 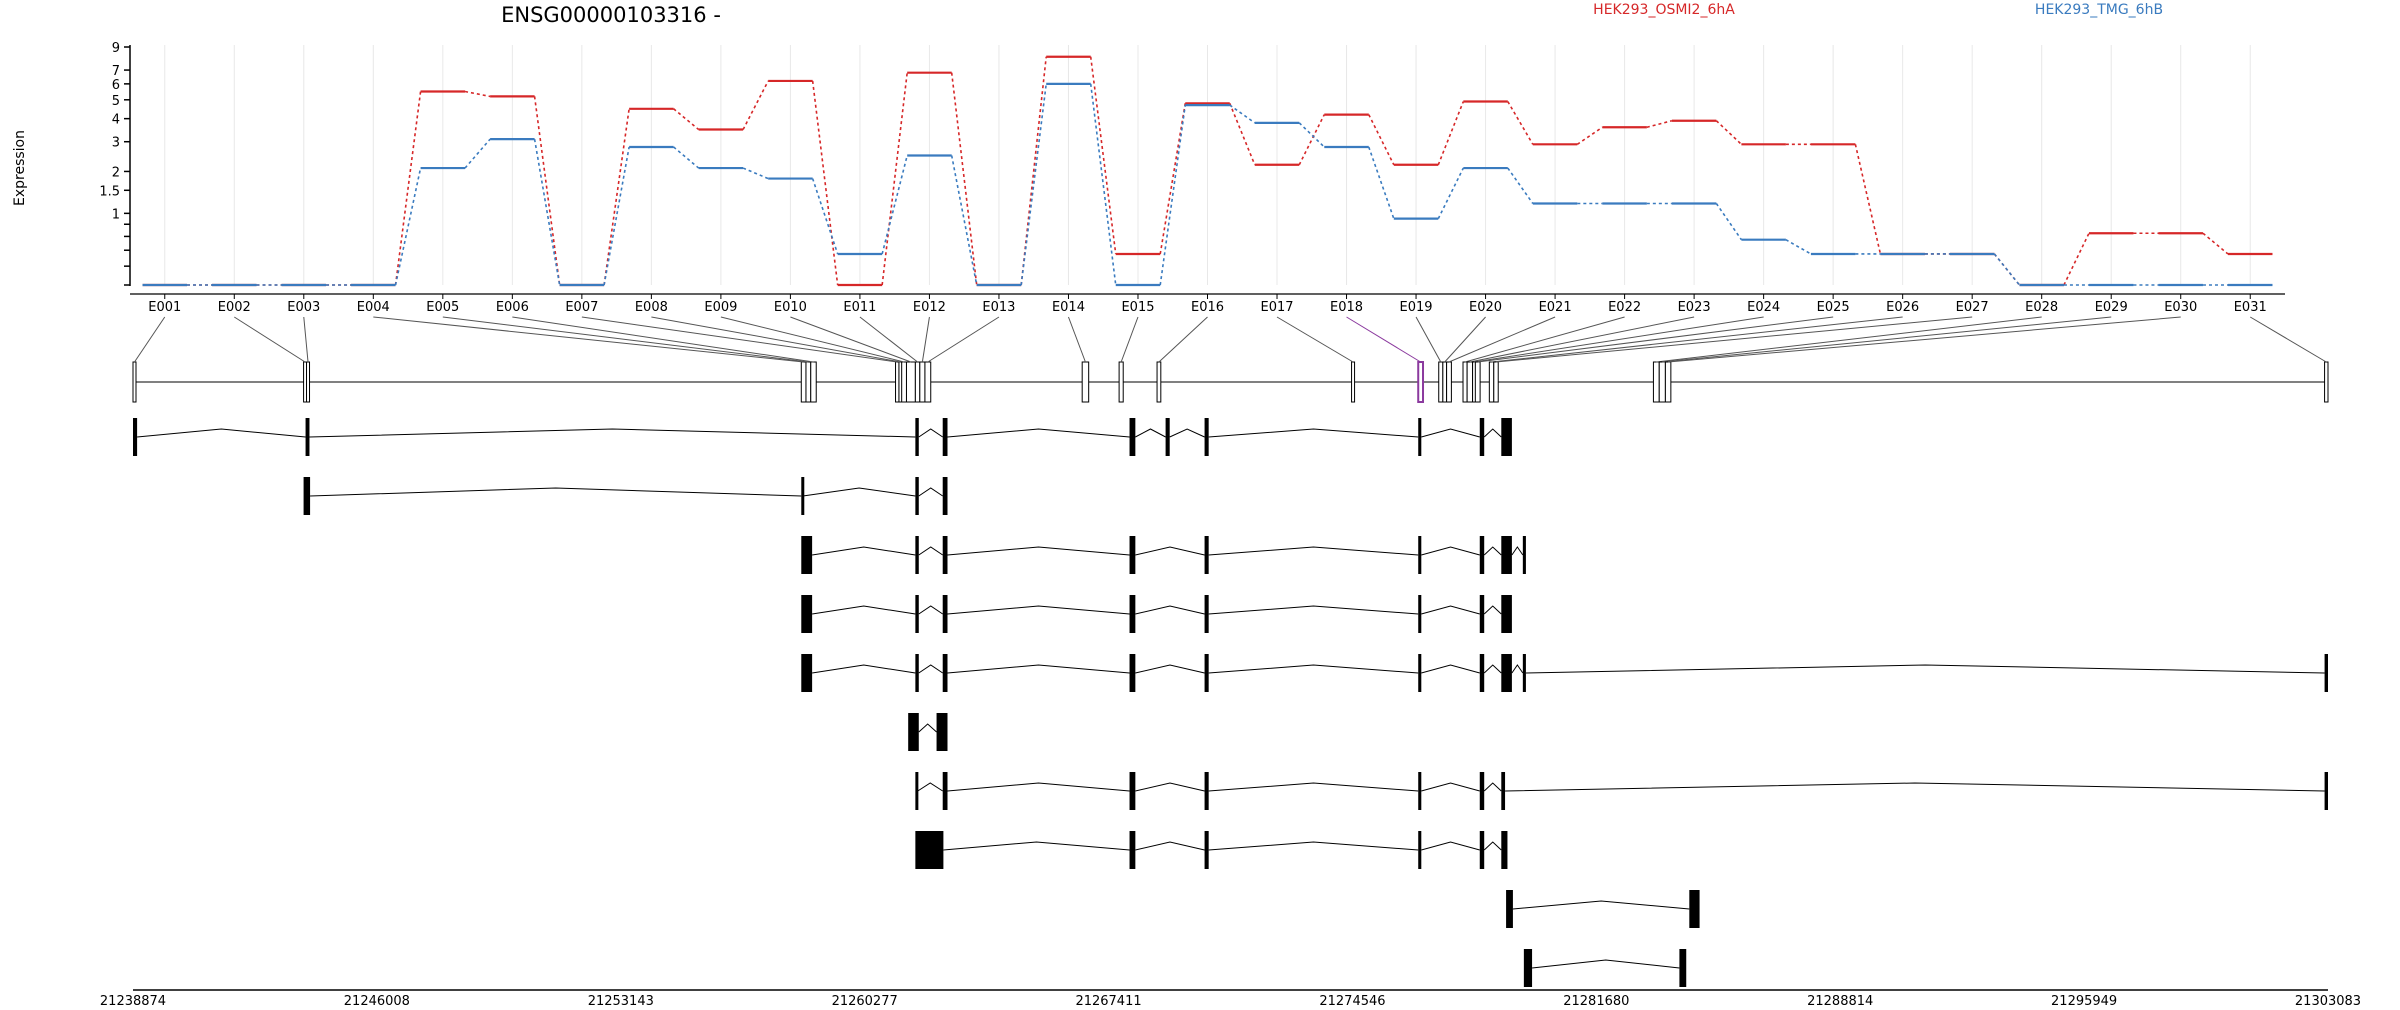 I want to click on exon-label: E009, so click(x=720, y=307).